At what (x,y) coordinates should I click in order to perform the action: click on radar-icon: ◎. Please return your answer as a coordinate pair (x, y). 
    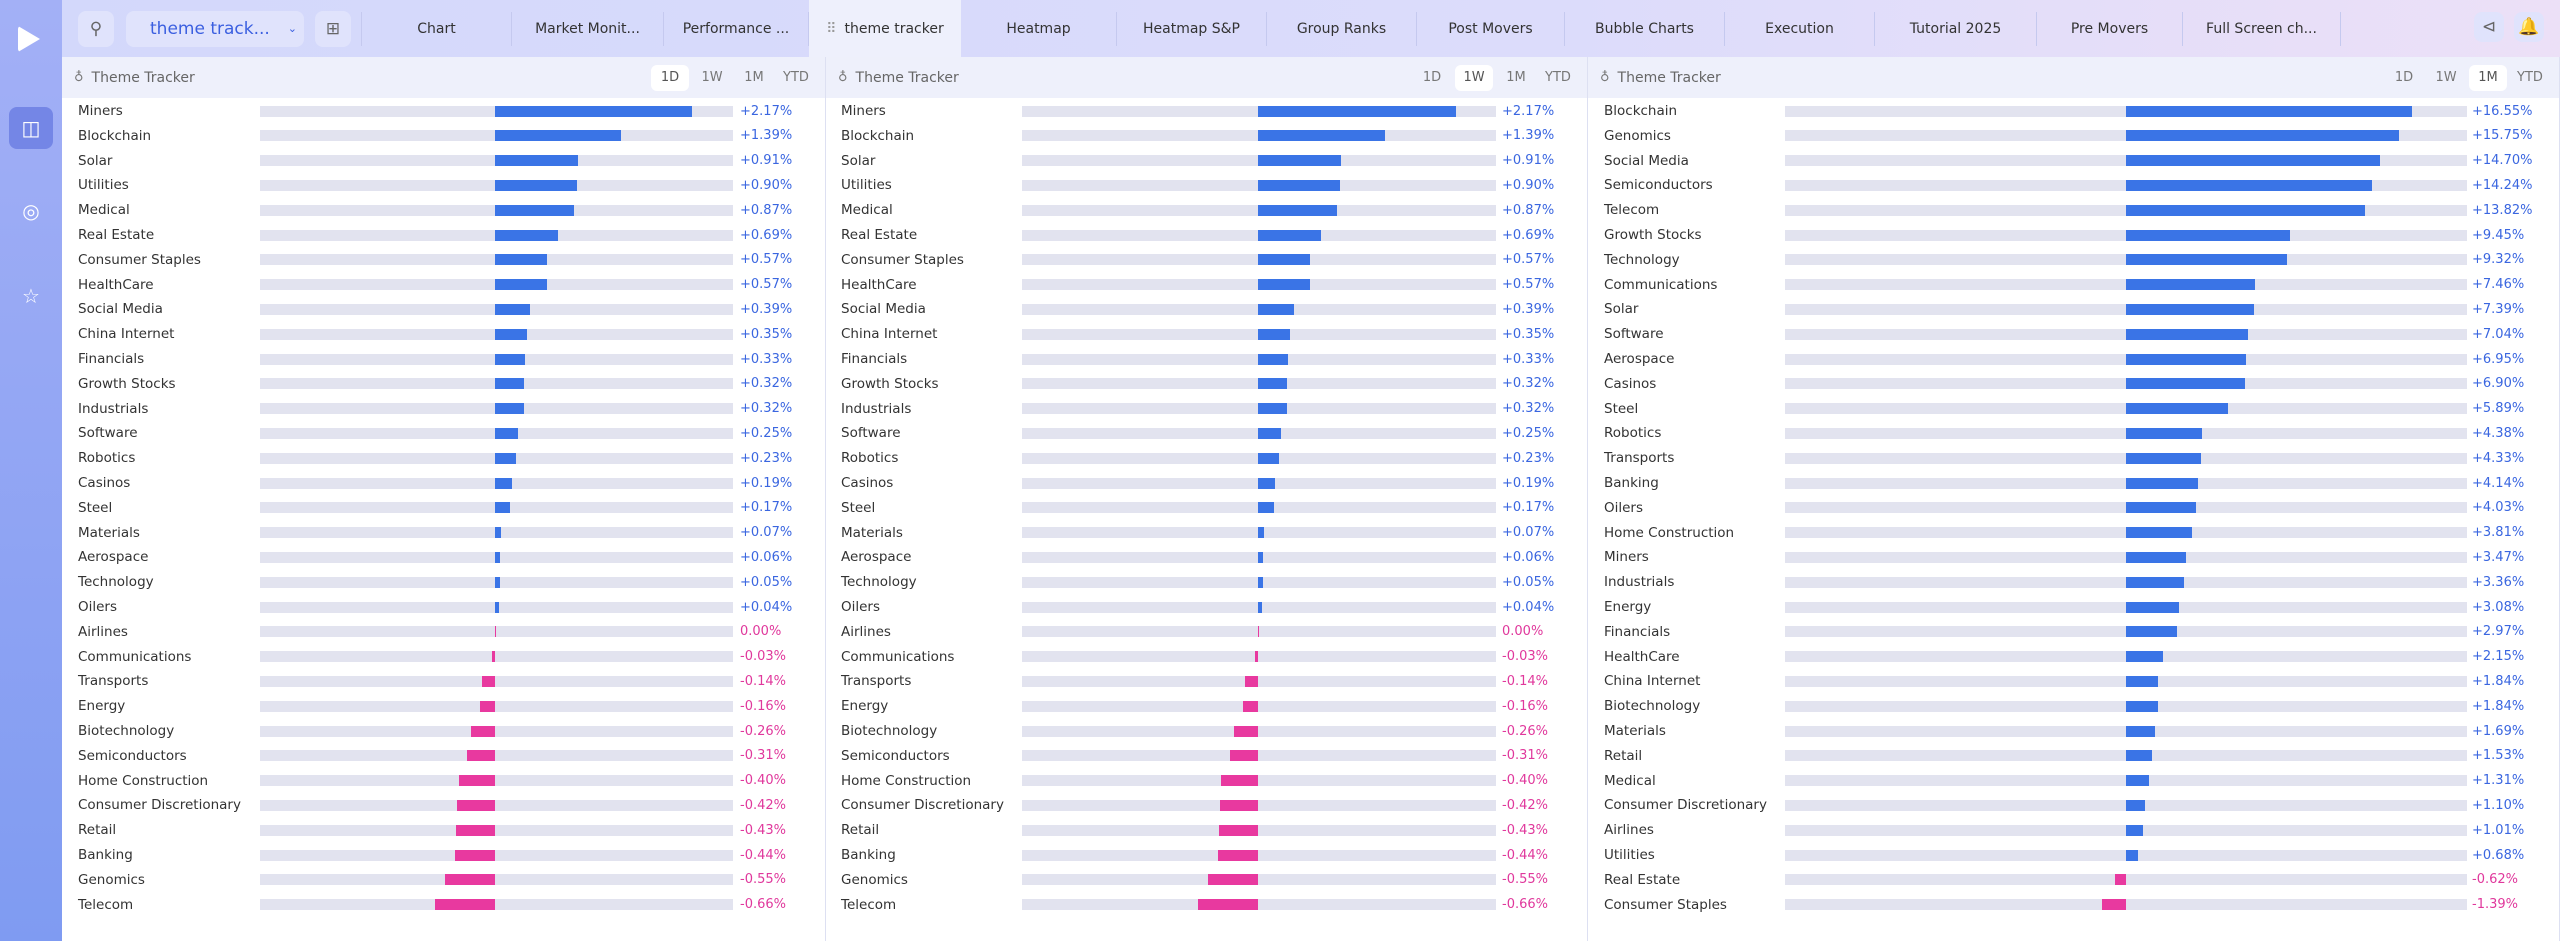
    Looking at the image, I should click on (31, 211).